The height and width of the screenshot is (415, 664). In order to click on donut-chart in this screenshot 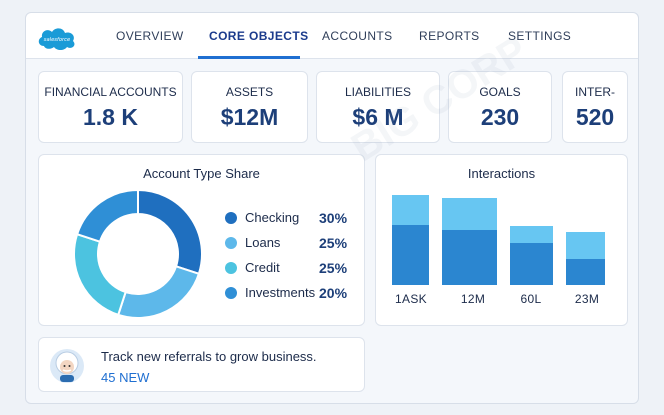, I will do `click(138, 254)`.